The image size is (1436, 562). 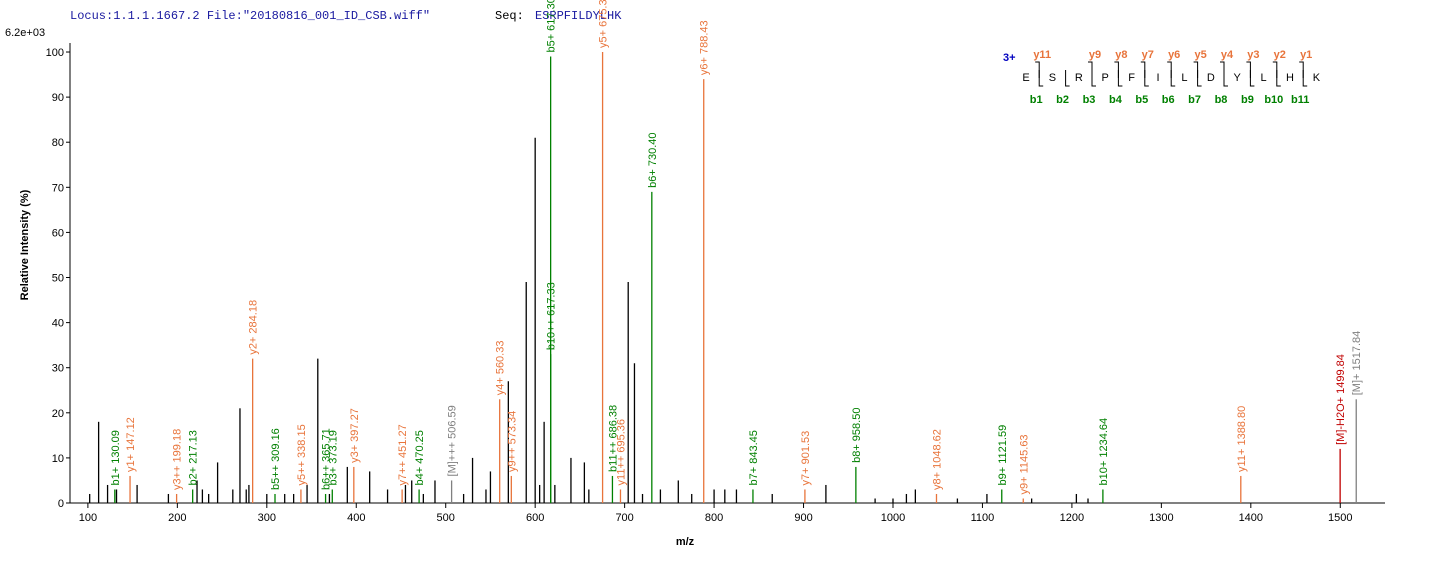 What do you see at coordinates (1242, 439) in the screenshot?
I see `peak-label: y11+ 1388.80` at bounding box center [1242, 439].